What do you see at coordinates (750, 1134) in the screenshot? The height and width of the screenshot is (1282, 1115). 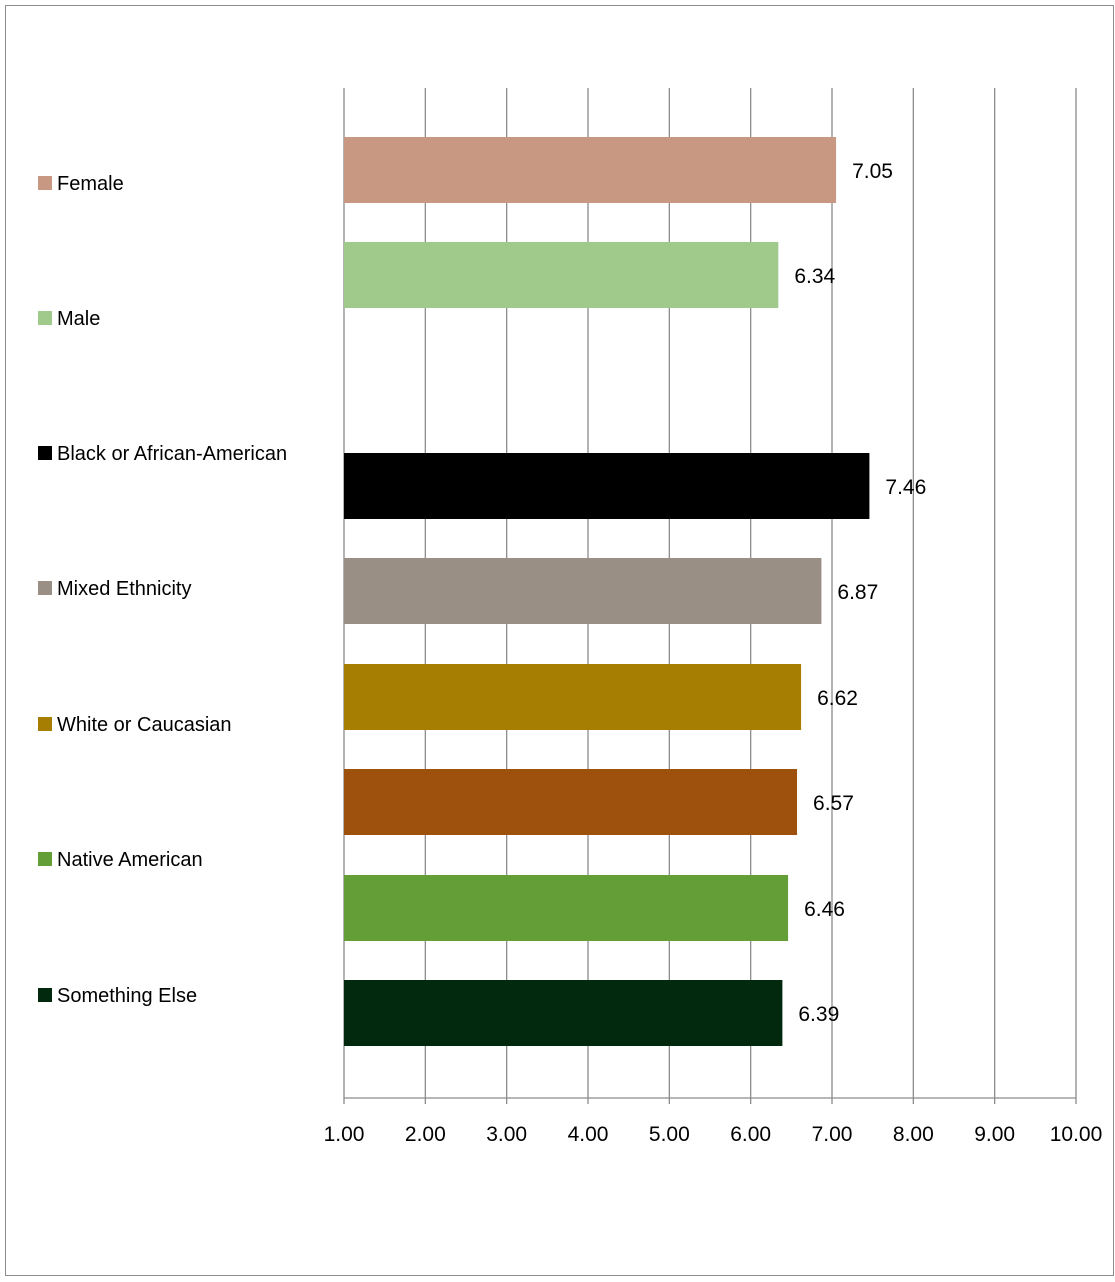 I see `x-tick-label: 6.00` at bounding box center [750, 1134].